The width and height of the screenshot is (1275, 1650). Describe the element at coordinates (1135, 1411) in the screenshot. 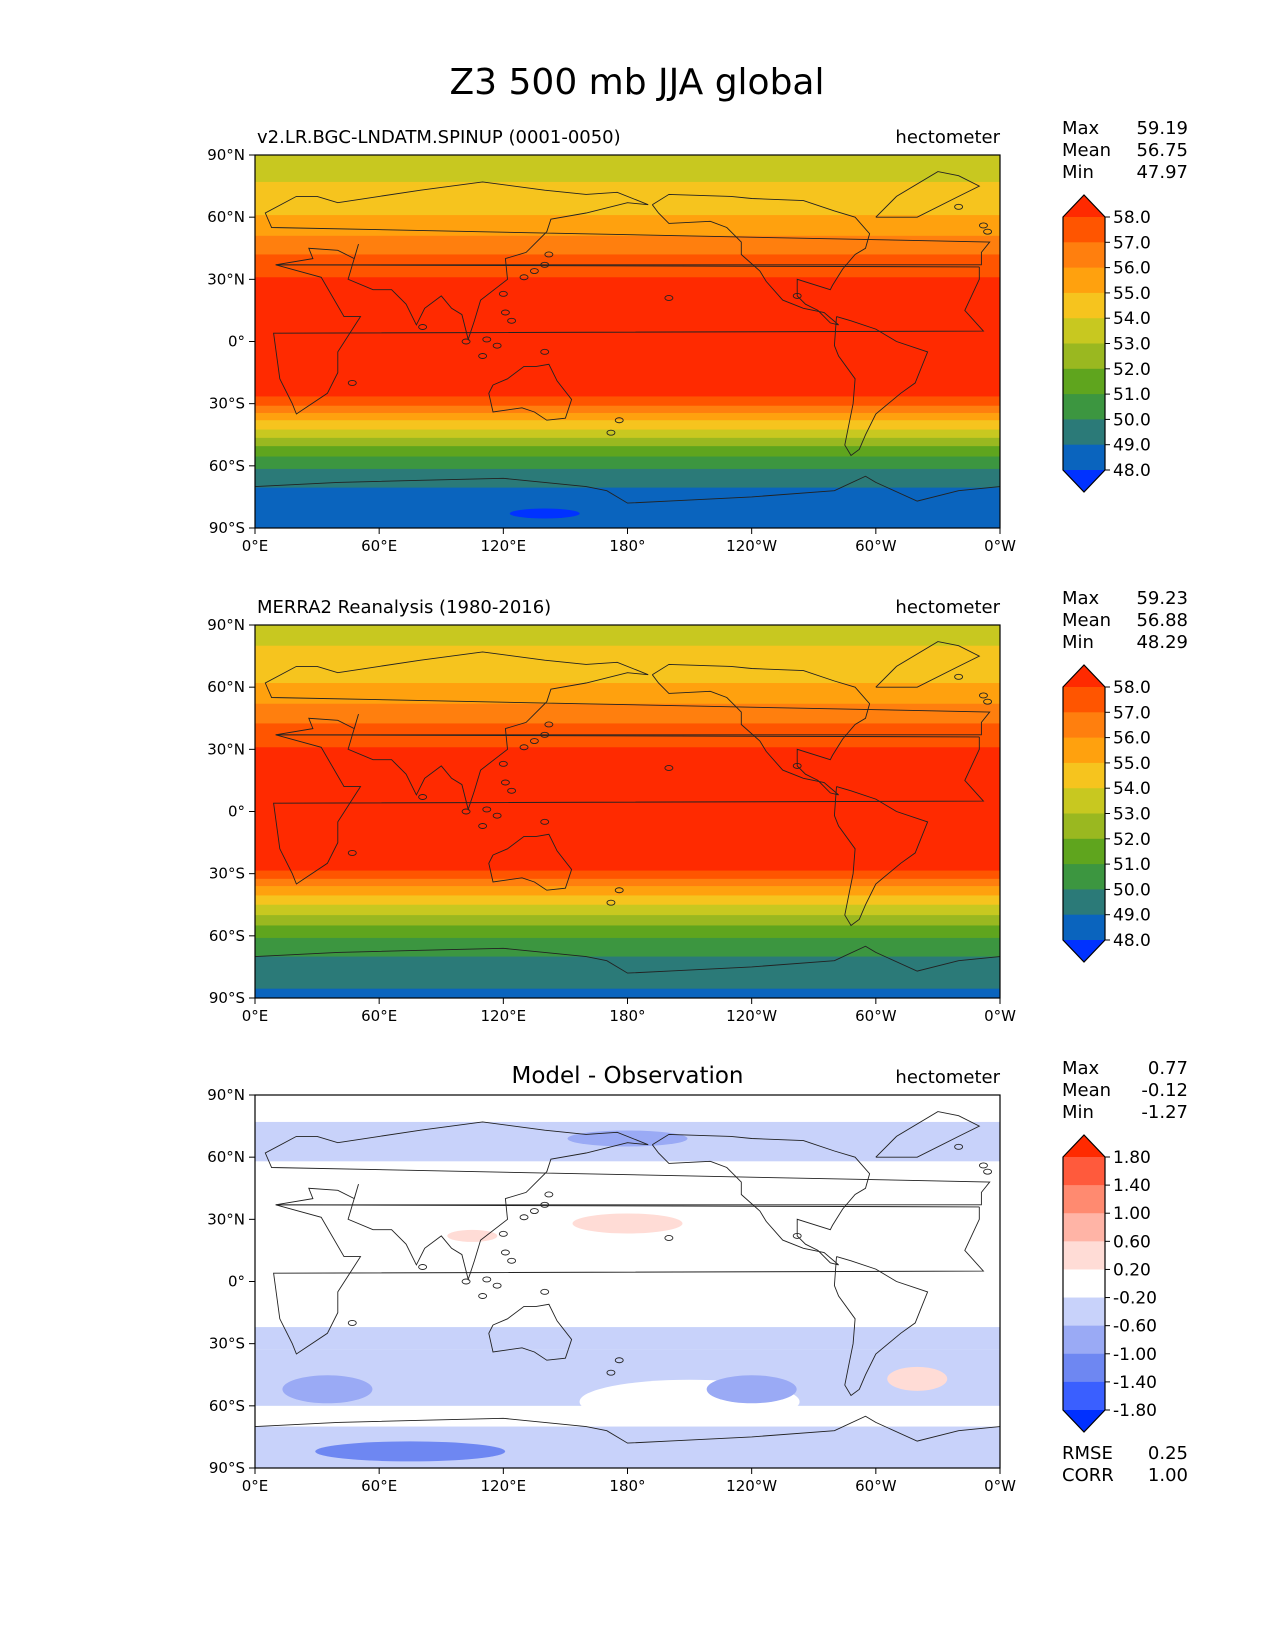

I see `colorbar-tick-label: -1.80` at that location.